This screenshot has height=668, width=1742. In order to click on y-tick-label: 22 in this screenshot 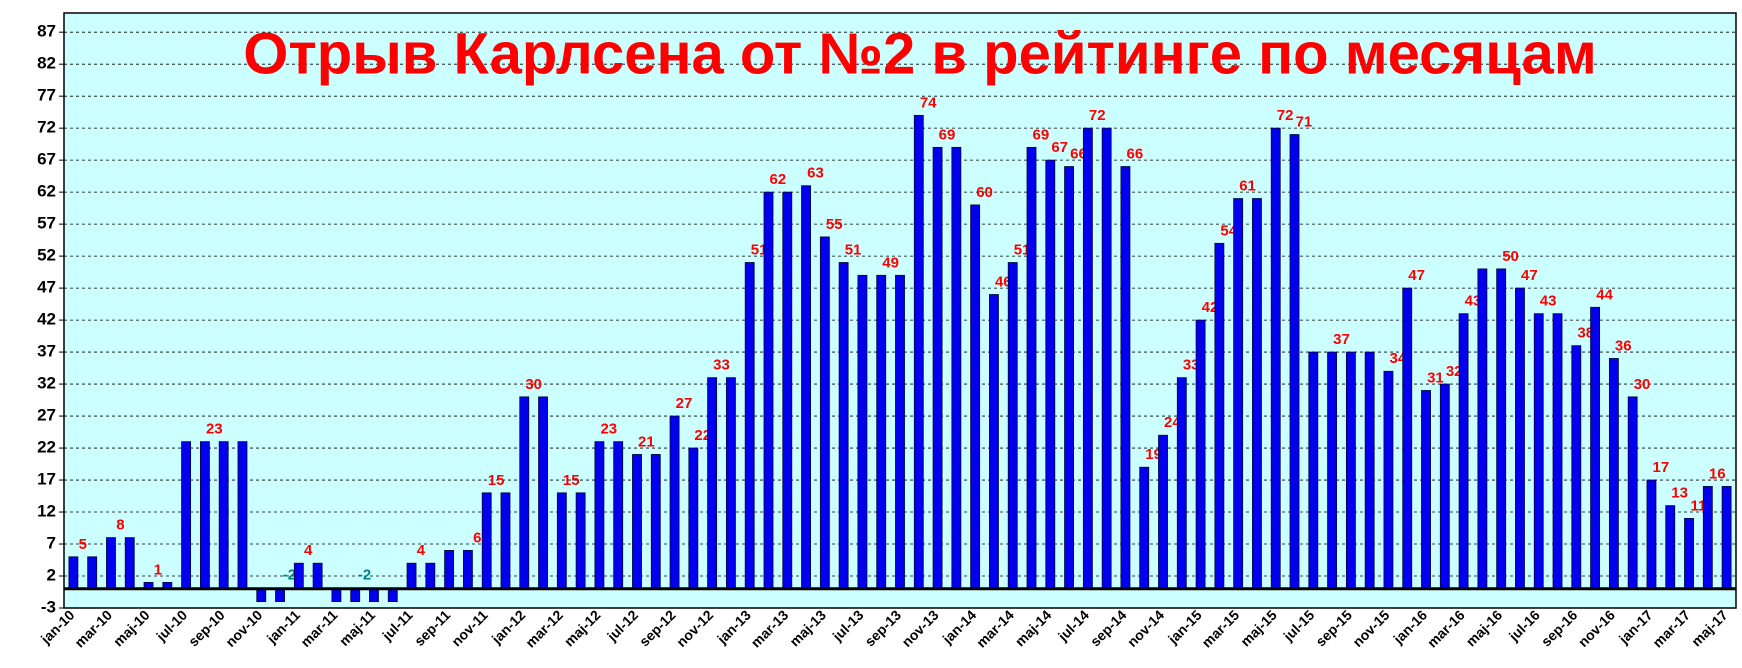, I will do `click(46, 447)`.